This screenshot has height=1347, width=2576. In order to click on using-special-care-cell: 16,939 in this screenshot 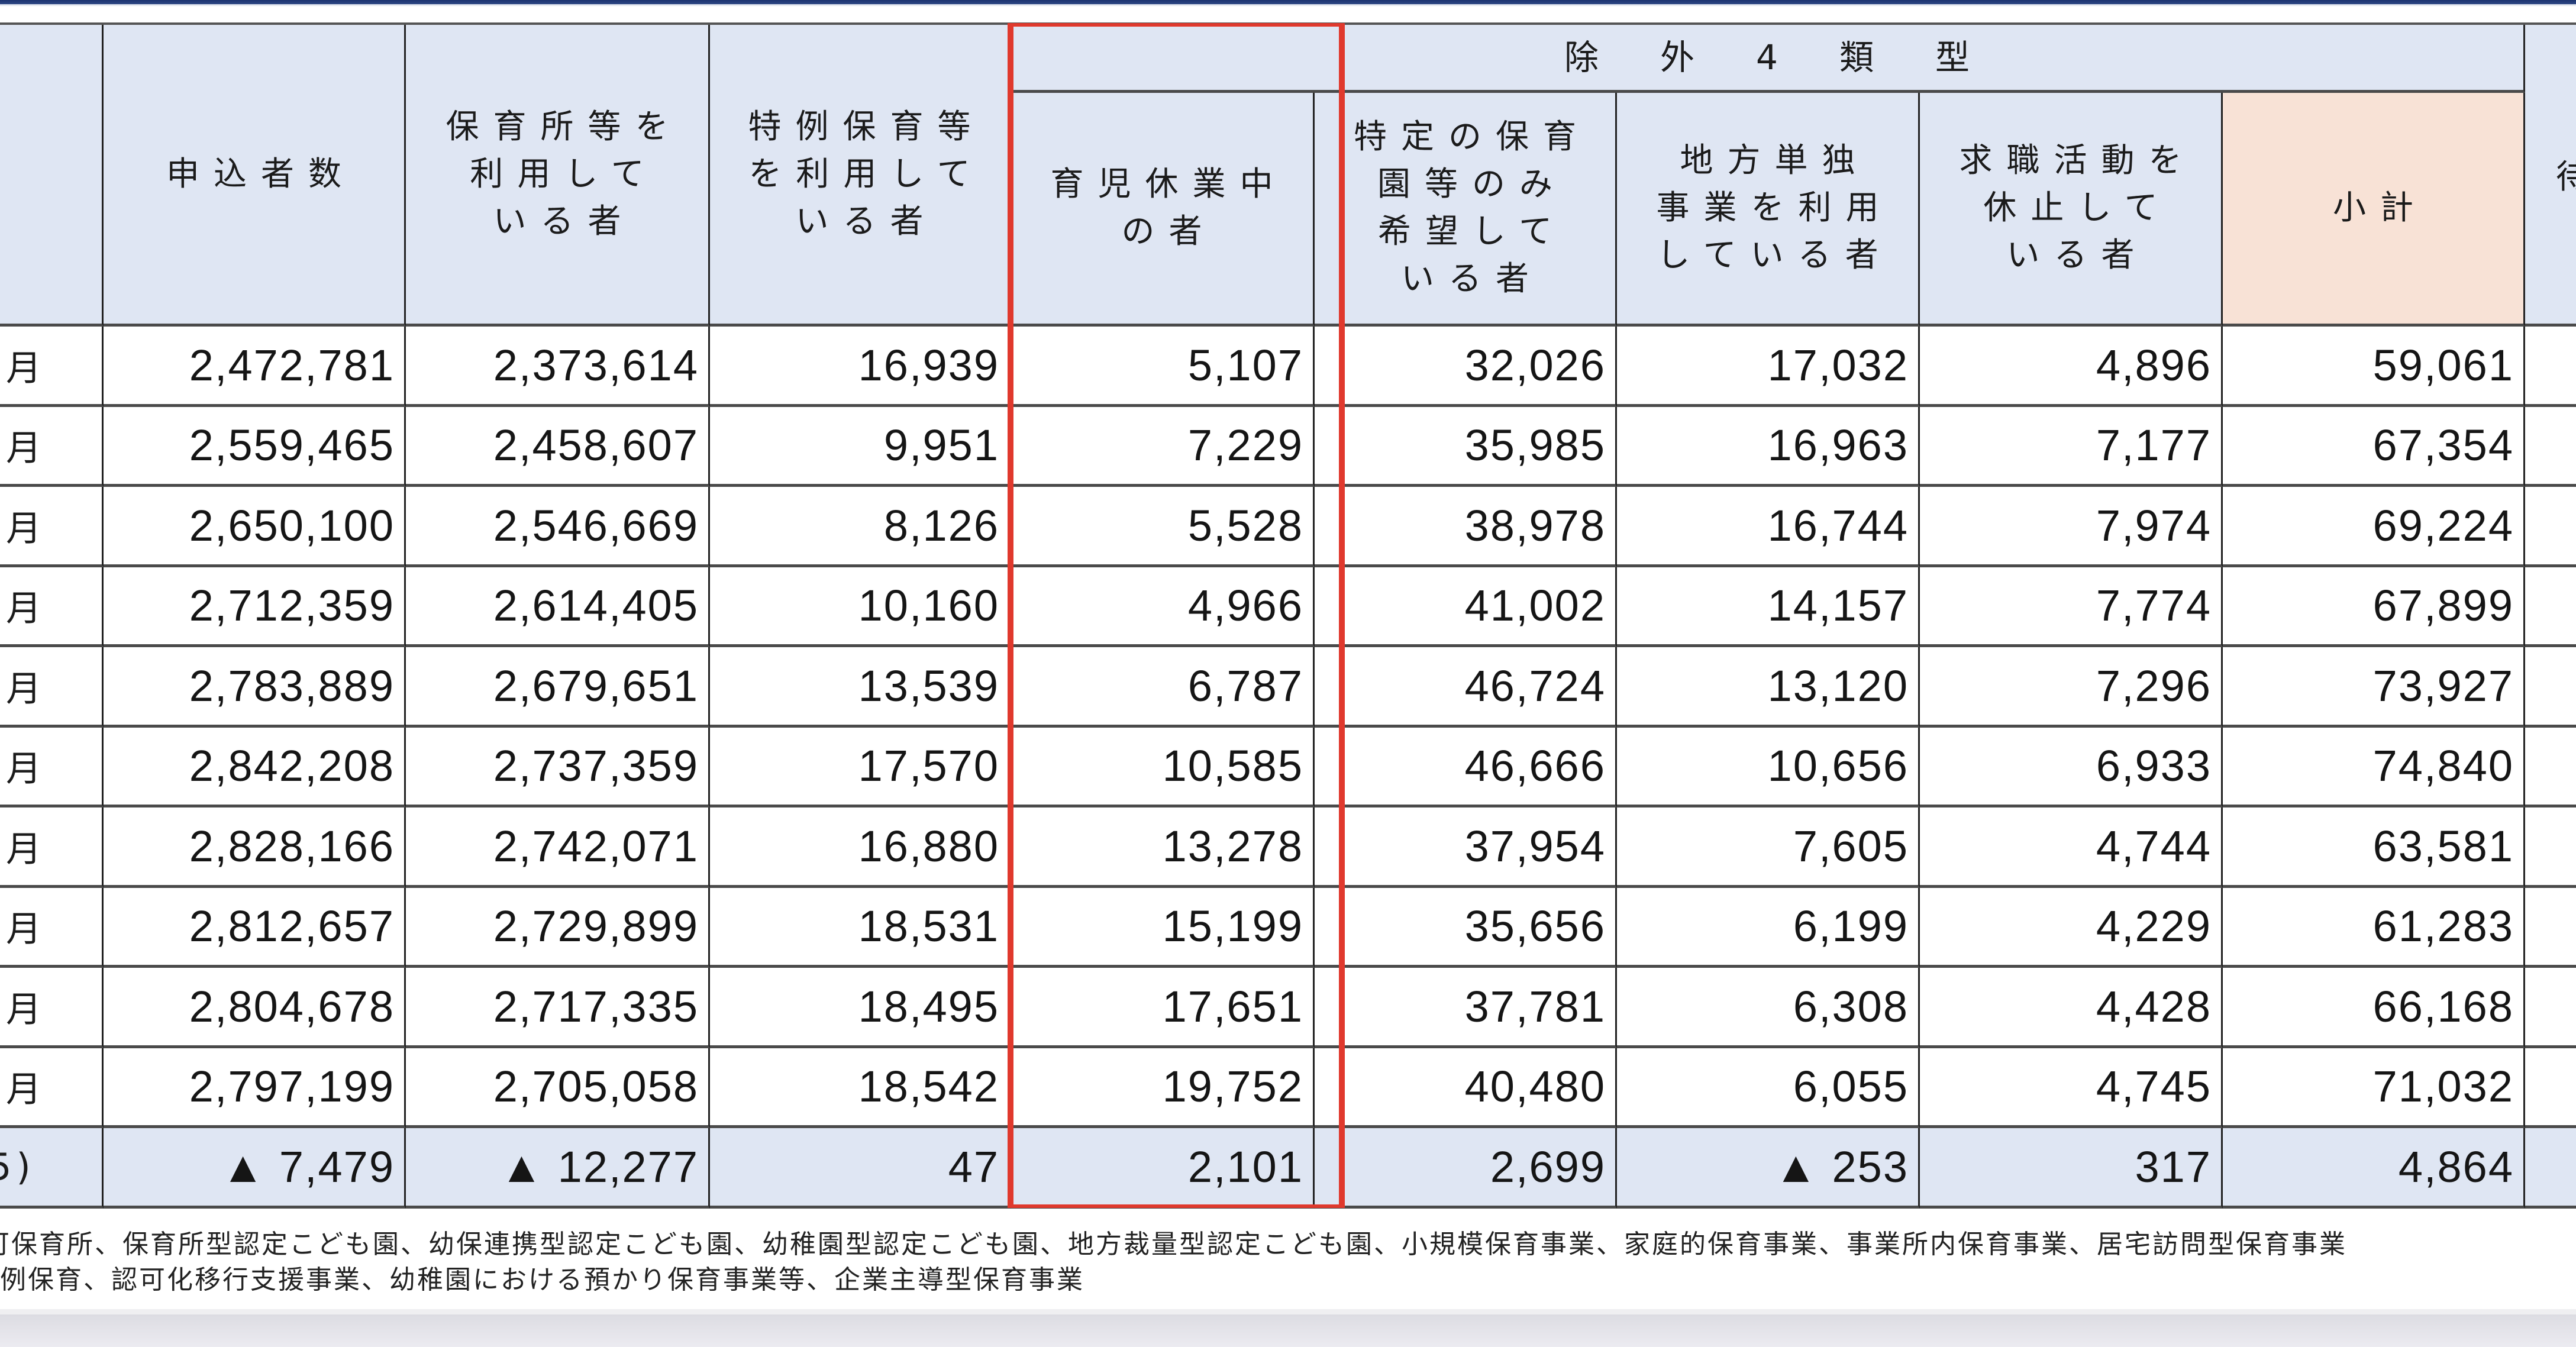, I will do `click(860, 367)`.